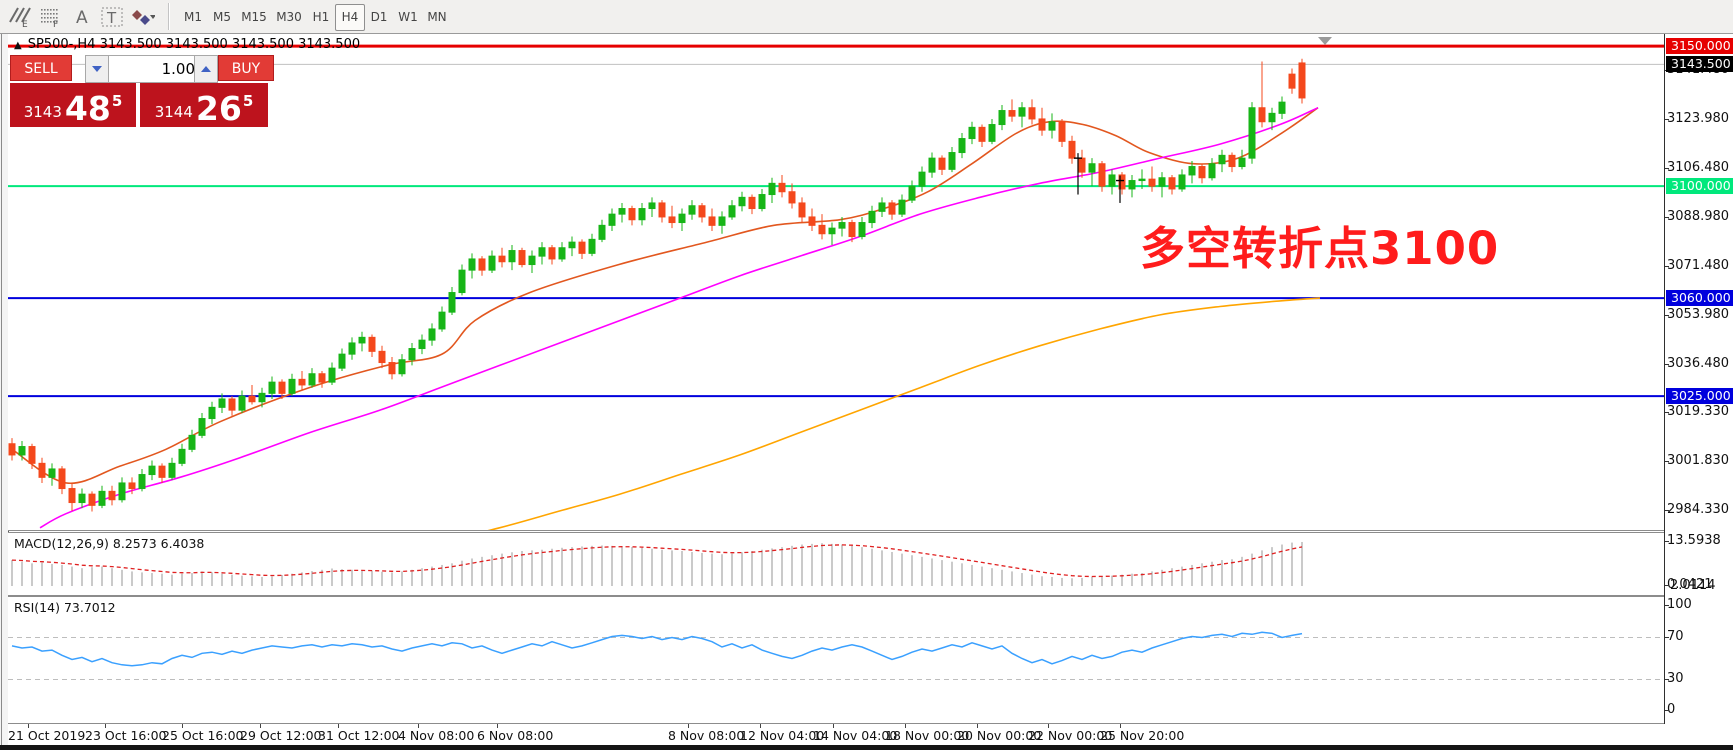 This screenshot has width=1733, height=750. What do you see at coordinates (866, 747) in the screenshot?
I see `bottom-bar` at bounding box center [866, 747].